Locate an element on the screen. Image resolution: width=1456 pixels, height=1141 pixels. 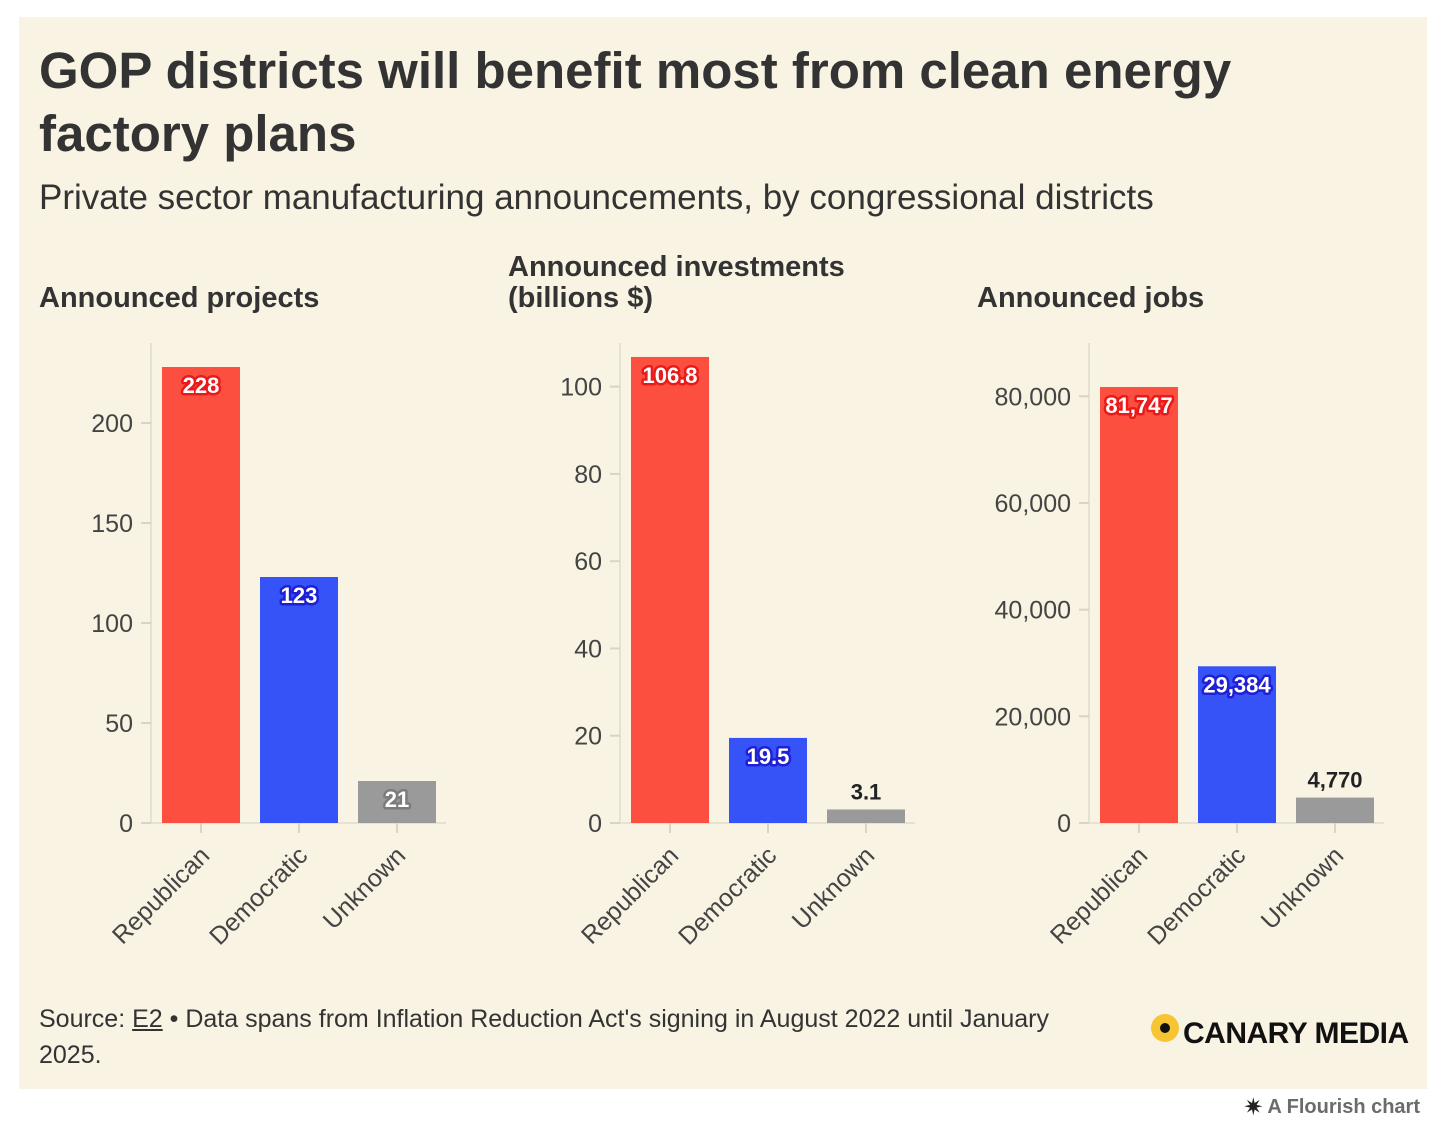
investments-y-tick-label: 80 is located at coordinates (588, 475).